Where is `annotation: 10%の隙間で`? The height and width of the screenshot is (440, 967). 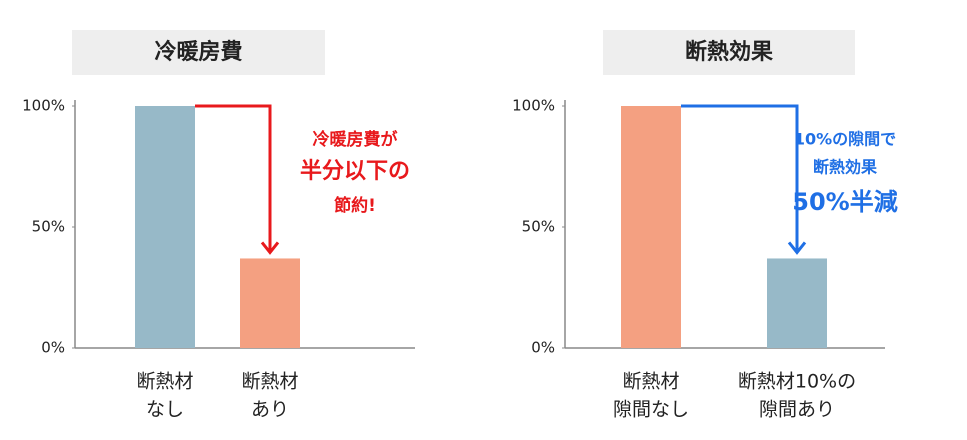
annotation: 10%の隙間で is located at coordinates (845, 139).